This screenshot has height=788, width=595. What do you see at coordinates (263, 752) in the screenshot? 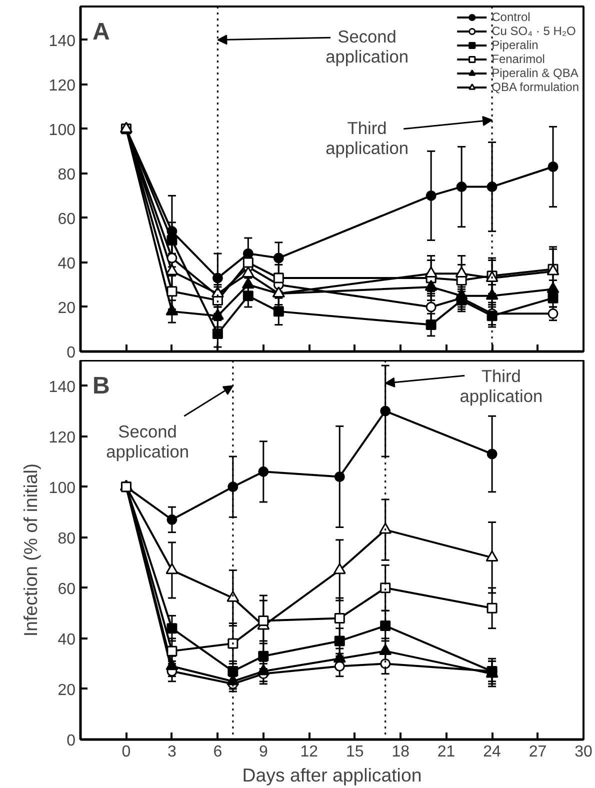
I see `x-tick-label: 9` at bounding box center [263, 752].